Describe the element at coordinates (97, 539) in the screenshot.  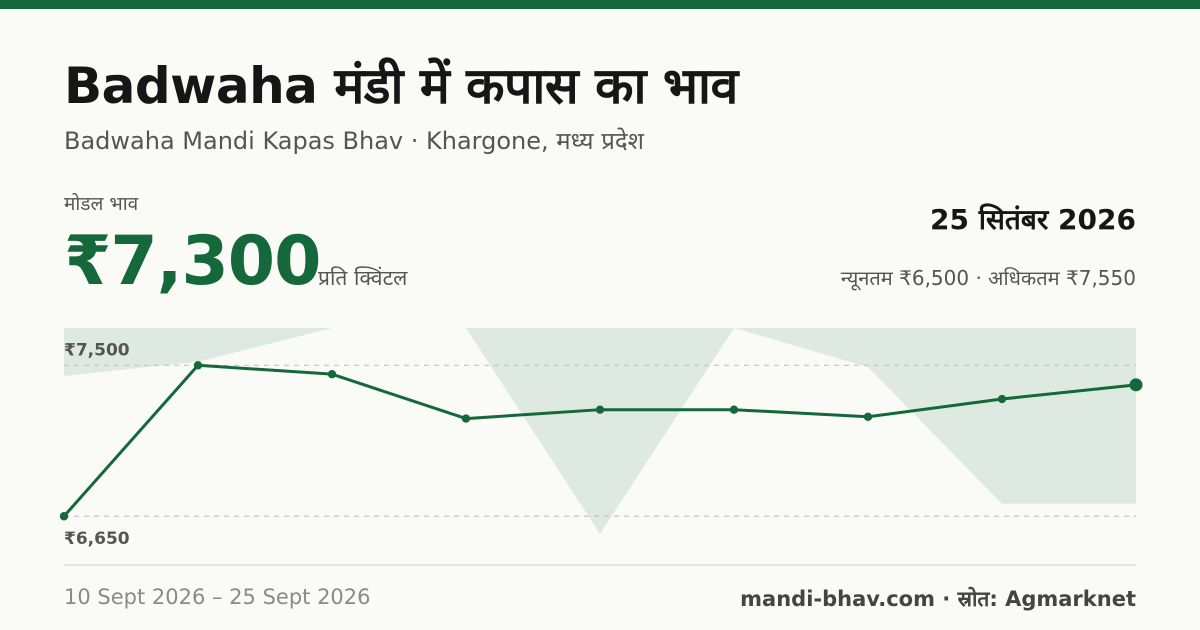
I see `reference-label-2: ₹6,650` at that location.